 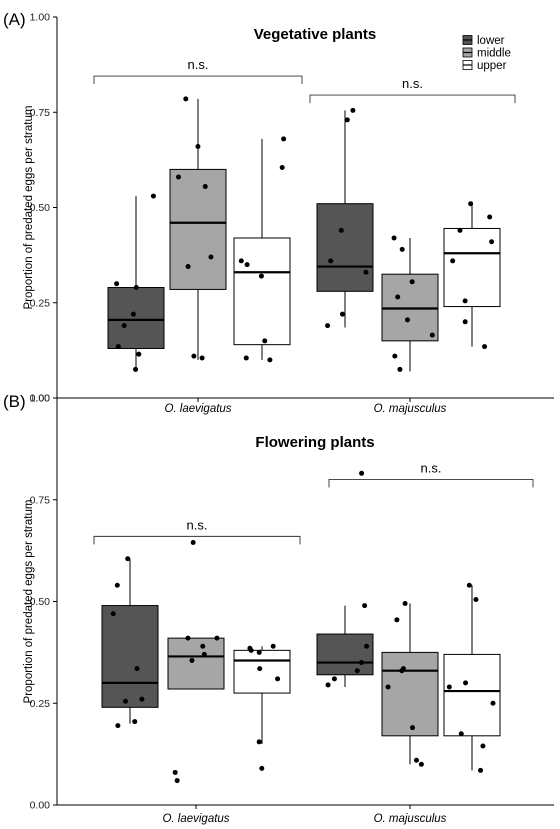 What do you see at coordinates (29, 602) in the screenshot?
I see `y-axis-label: Proportion of predated eggs per stratum` at bounding box center [29, 602].